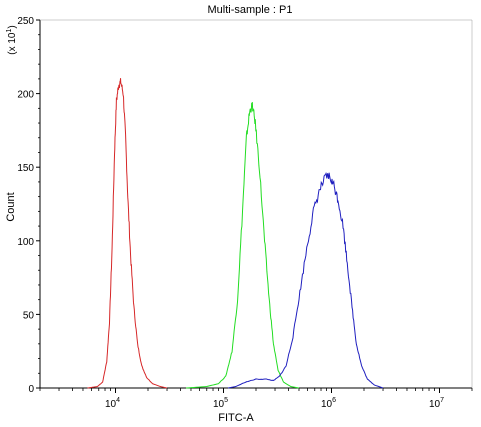 Image resolution: width=481 pixels, height=427 pixels. I want to click on chart-title: Multi-sample : P1, so click(250, 10).